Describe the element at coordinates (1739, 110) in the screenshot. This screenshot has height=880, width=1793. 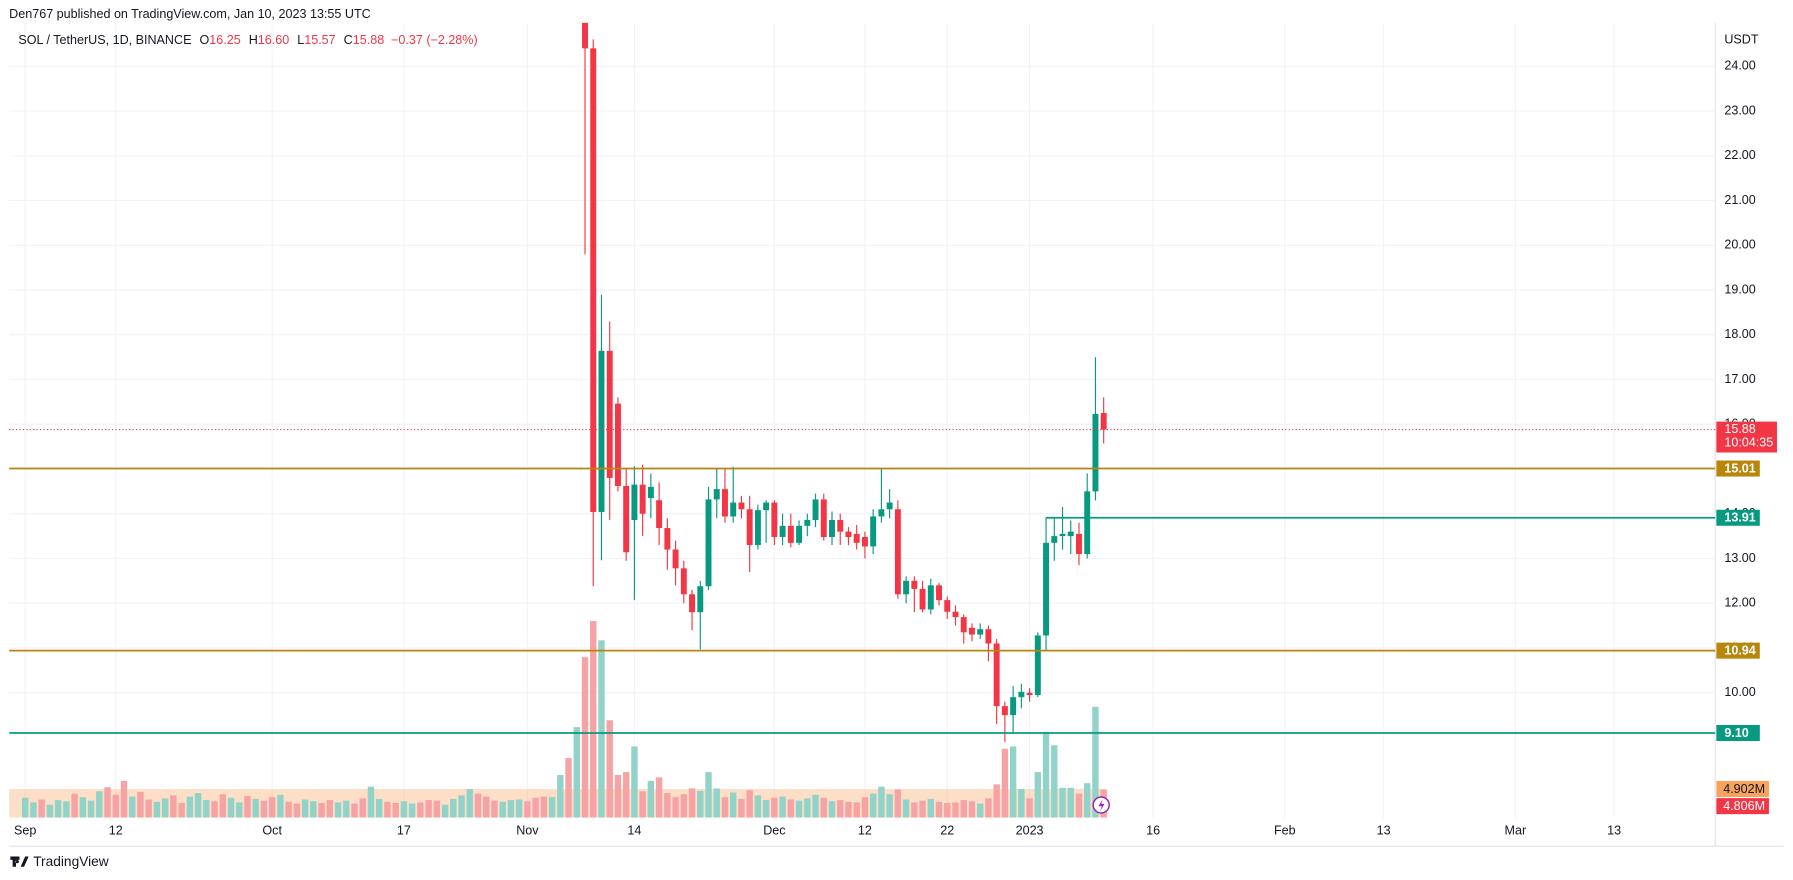
I see `y-tick-label: 23.00` at that location.